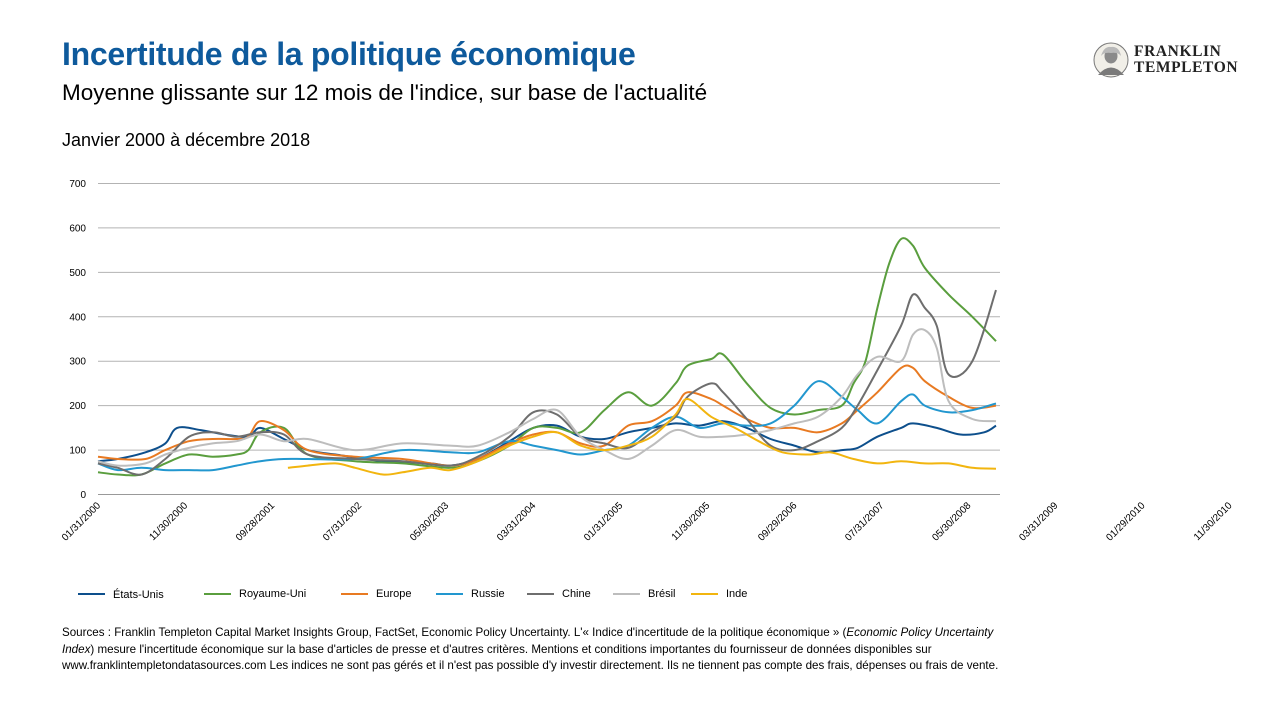  Describe the element at coordinates (138, 594) in the screenshot. I see `legend-label: États-Unis` at that location.